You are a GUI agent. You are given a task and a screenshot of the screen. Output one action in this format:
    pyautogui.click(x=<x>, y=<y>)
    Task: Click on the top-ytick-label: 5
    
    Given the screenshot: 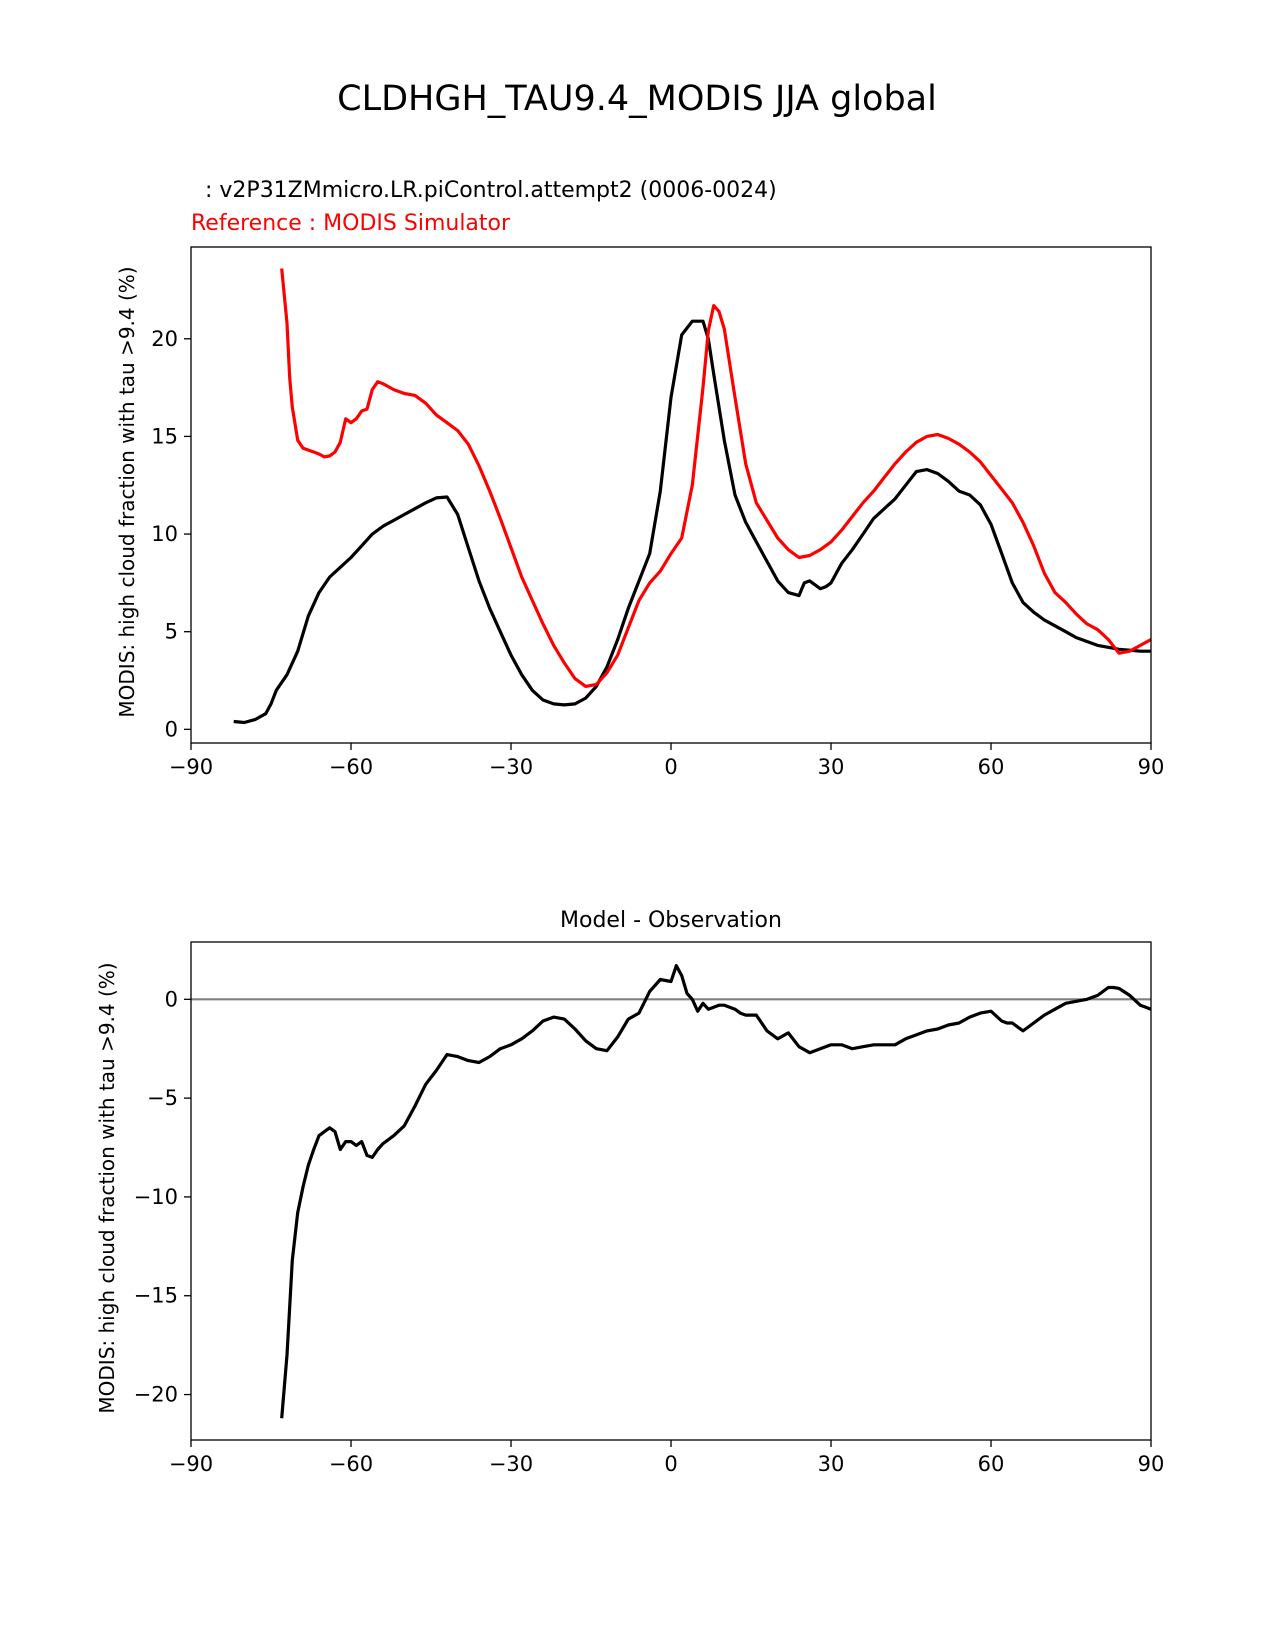 What is the action you would take?
    pyautogui.click(x=171, y=632)
    